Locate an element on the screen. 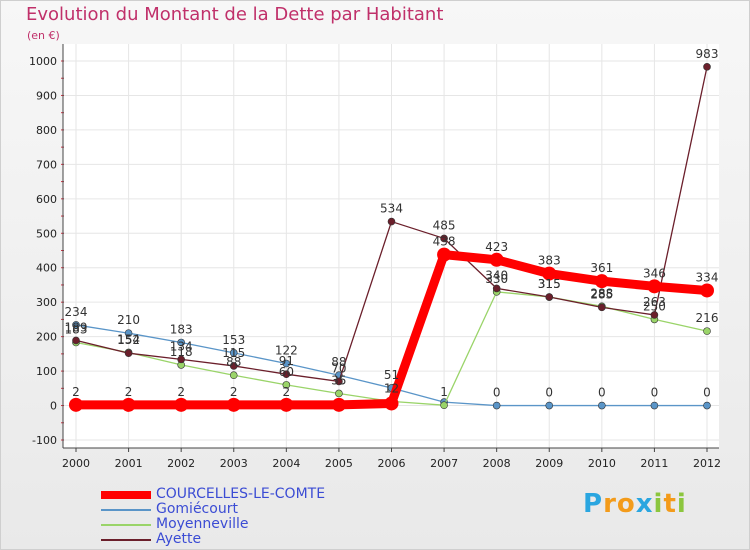 The width and height of the screenshot is (750, 550). data-label-moyenneville: 330 is located at coordinates (496, 279).